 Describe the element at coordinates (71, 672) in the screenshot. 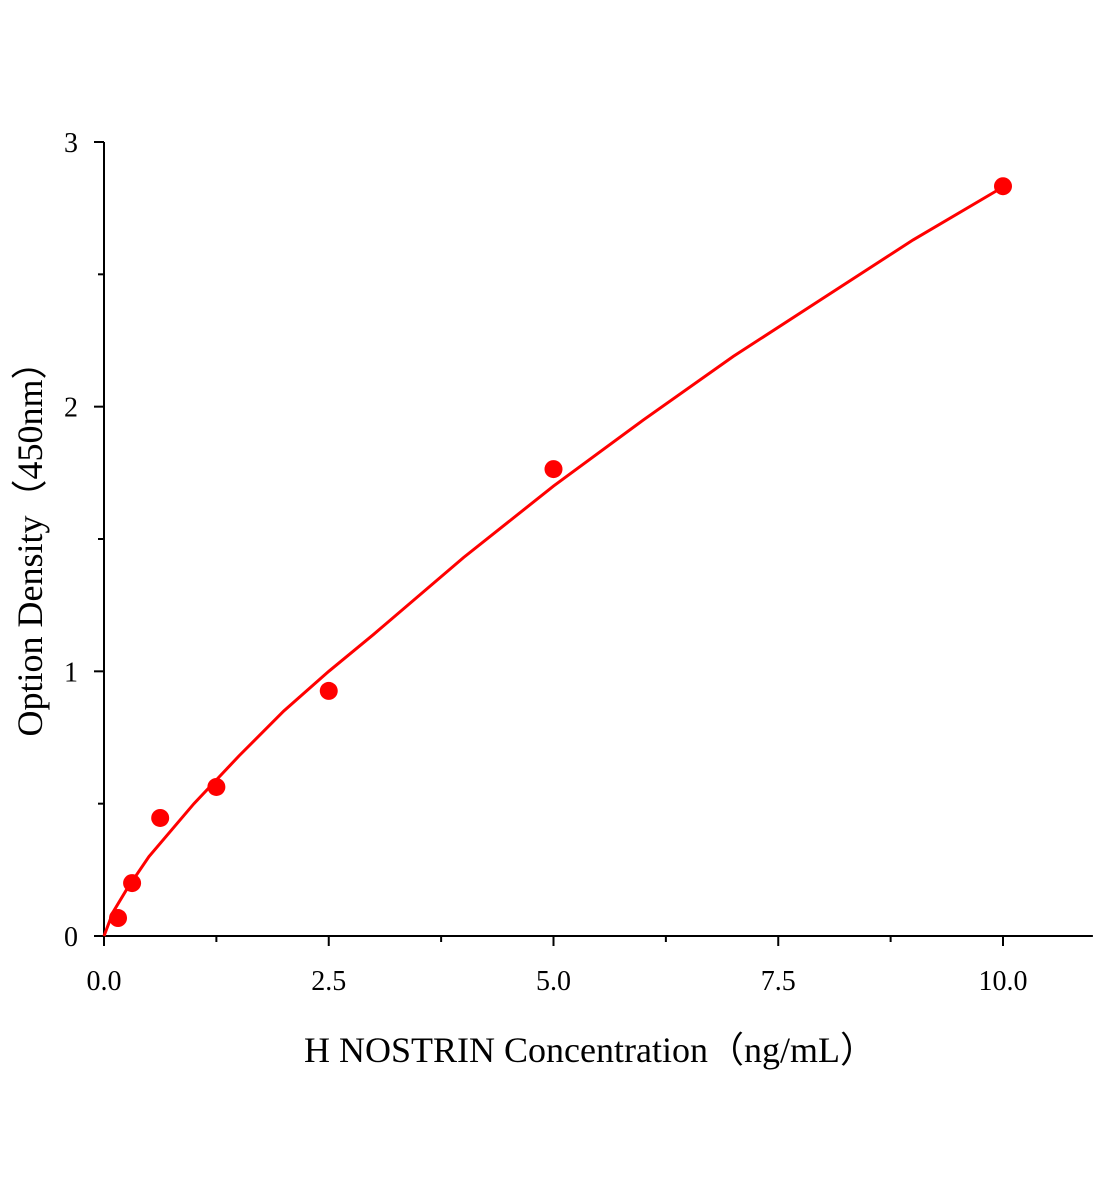

I see `y-tick-label: 1` at that location.